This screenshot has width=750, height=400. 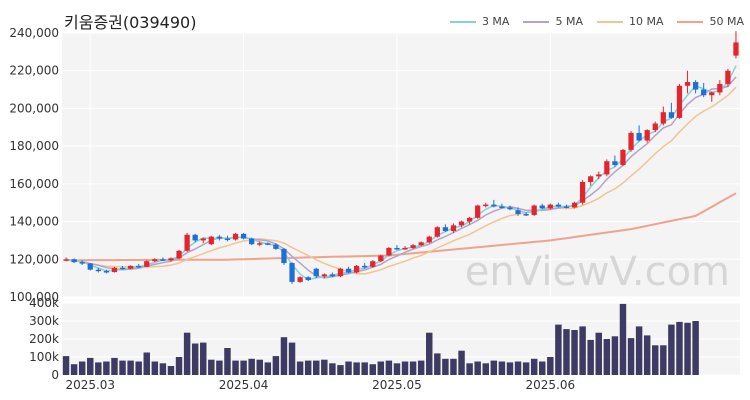 What do you see at coordinates (397, 385) in the screenshot?
I see `x-tick-label: 2025.05` at bounding box center [397, 385].